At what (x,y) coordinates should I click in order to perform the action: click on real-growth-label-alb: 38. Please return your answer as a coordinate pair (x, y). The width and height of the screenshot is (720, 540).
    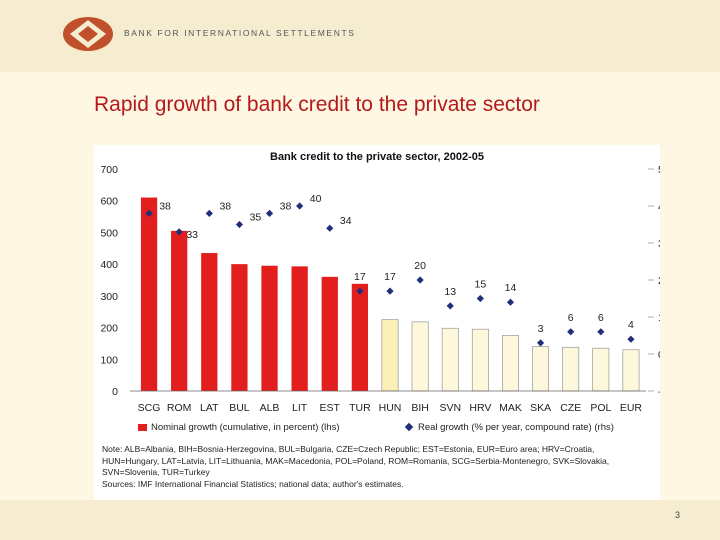
    Looking at the image, I should click on (286, 206).